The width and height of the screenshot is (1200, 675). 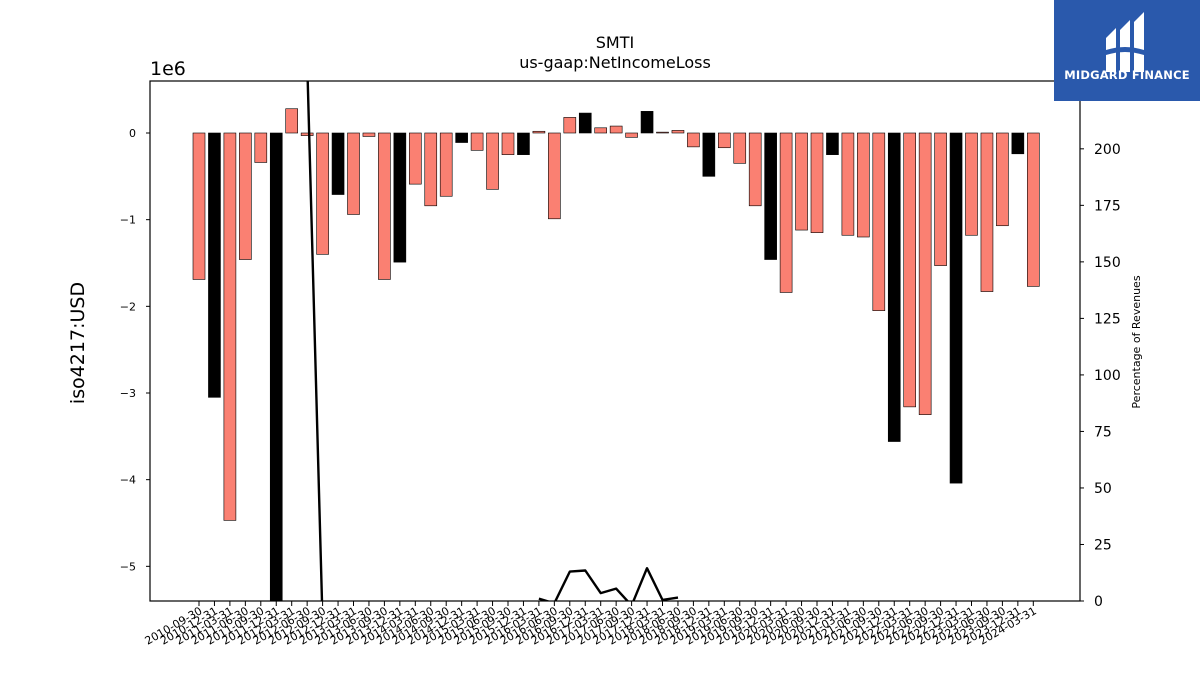 I want to click on chart-title: SMTI, so click(x=615, y=42).